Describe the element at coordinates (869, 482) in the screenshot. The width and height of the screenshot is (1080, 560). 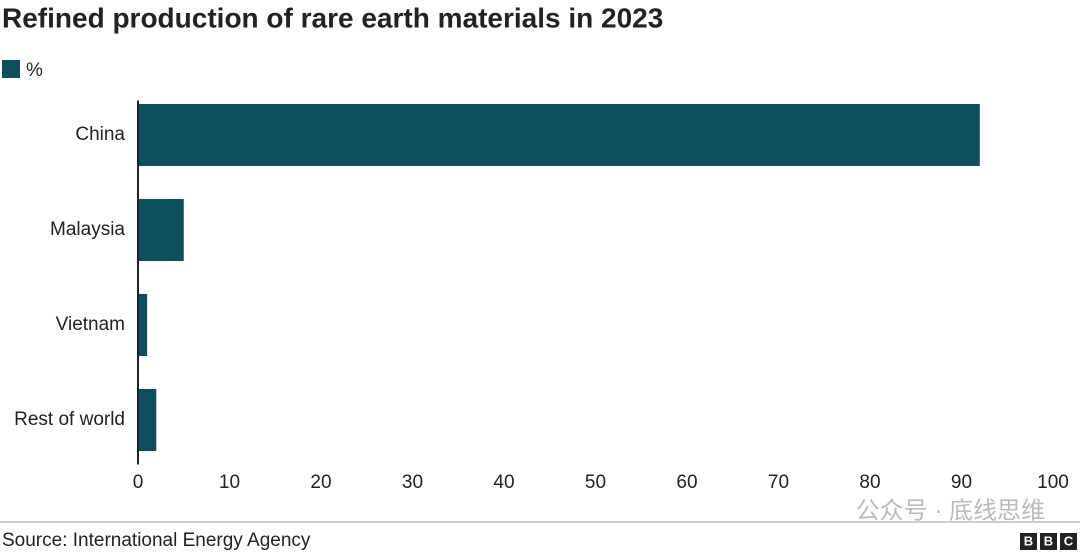
I see `x-tick-label: 80` at that location.